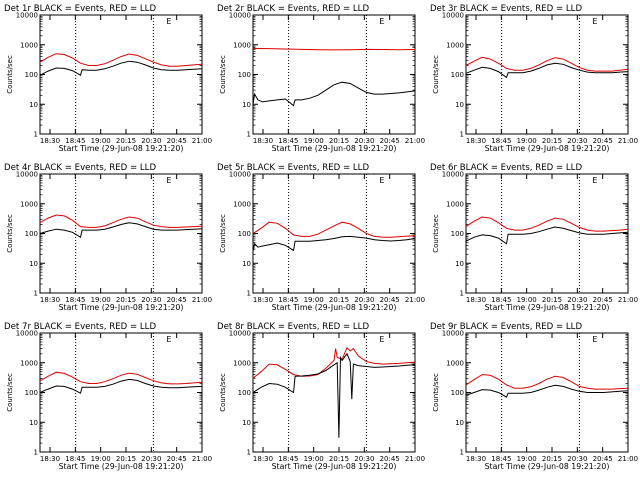 The height and width of the screenshot is (480, 640). I want to click on panel-title: Det 5r BLACK = Events, RED = LLD, so click(293, 168).